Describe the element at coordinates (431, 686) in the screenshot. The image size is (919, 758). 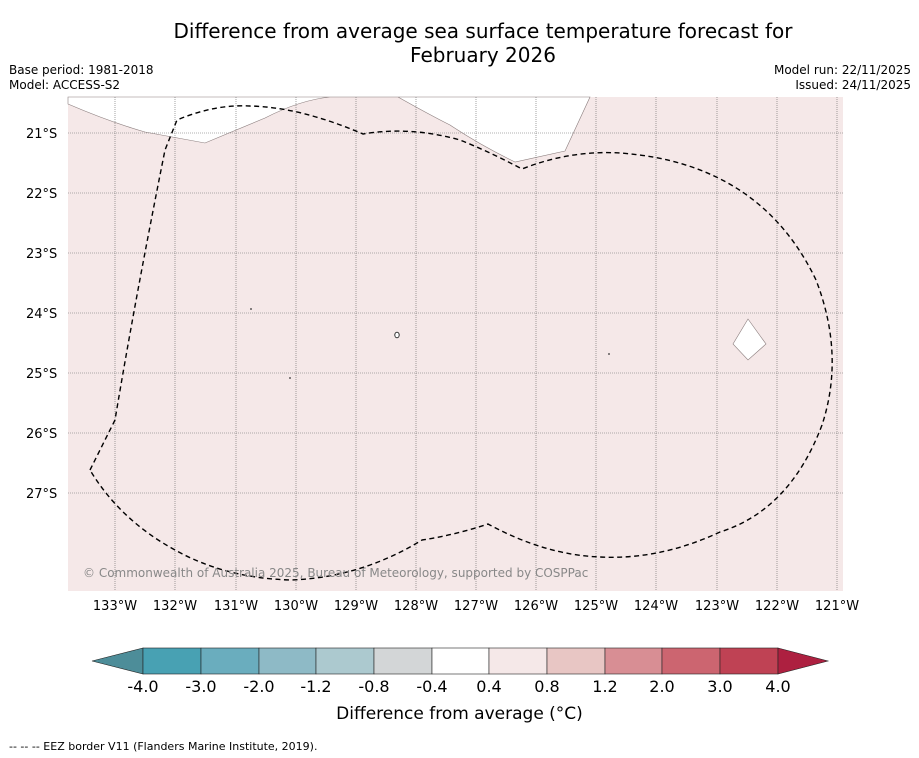
I see `colorbar-tick-label: -0.4` at that location.